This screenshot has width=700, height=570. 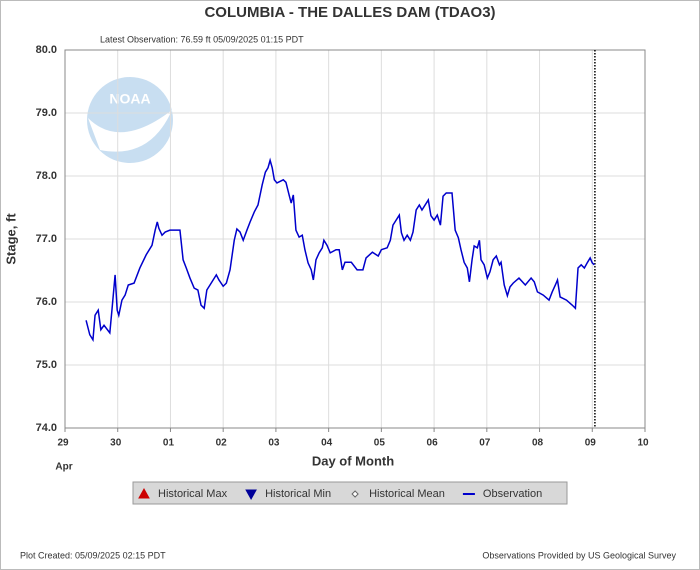 I want to click on x-tick-label: 04, so click(x=327, y=443).